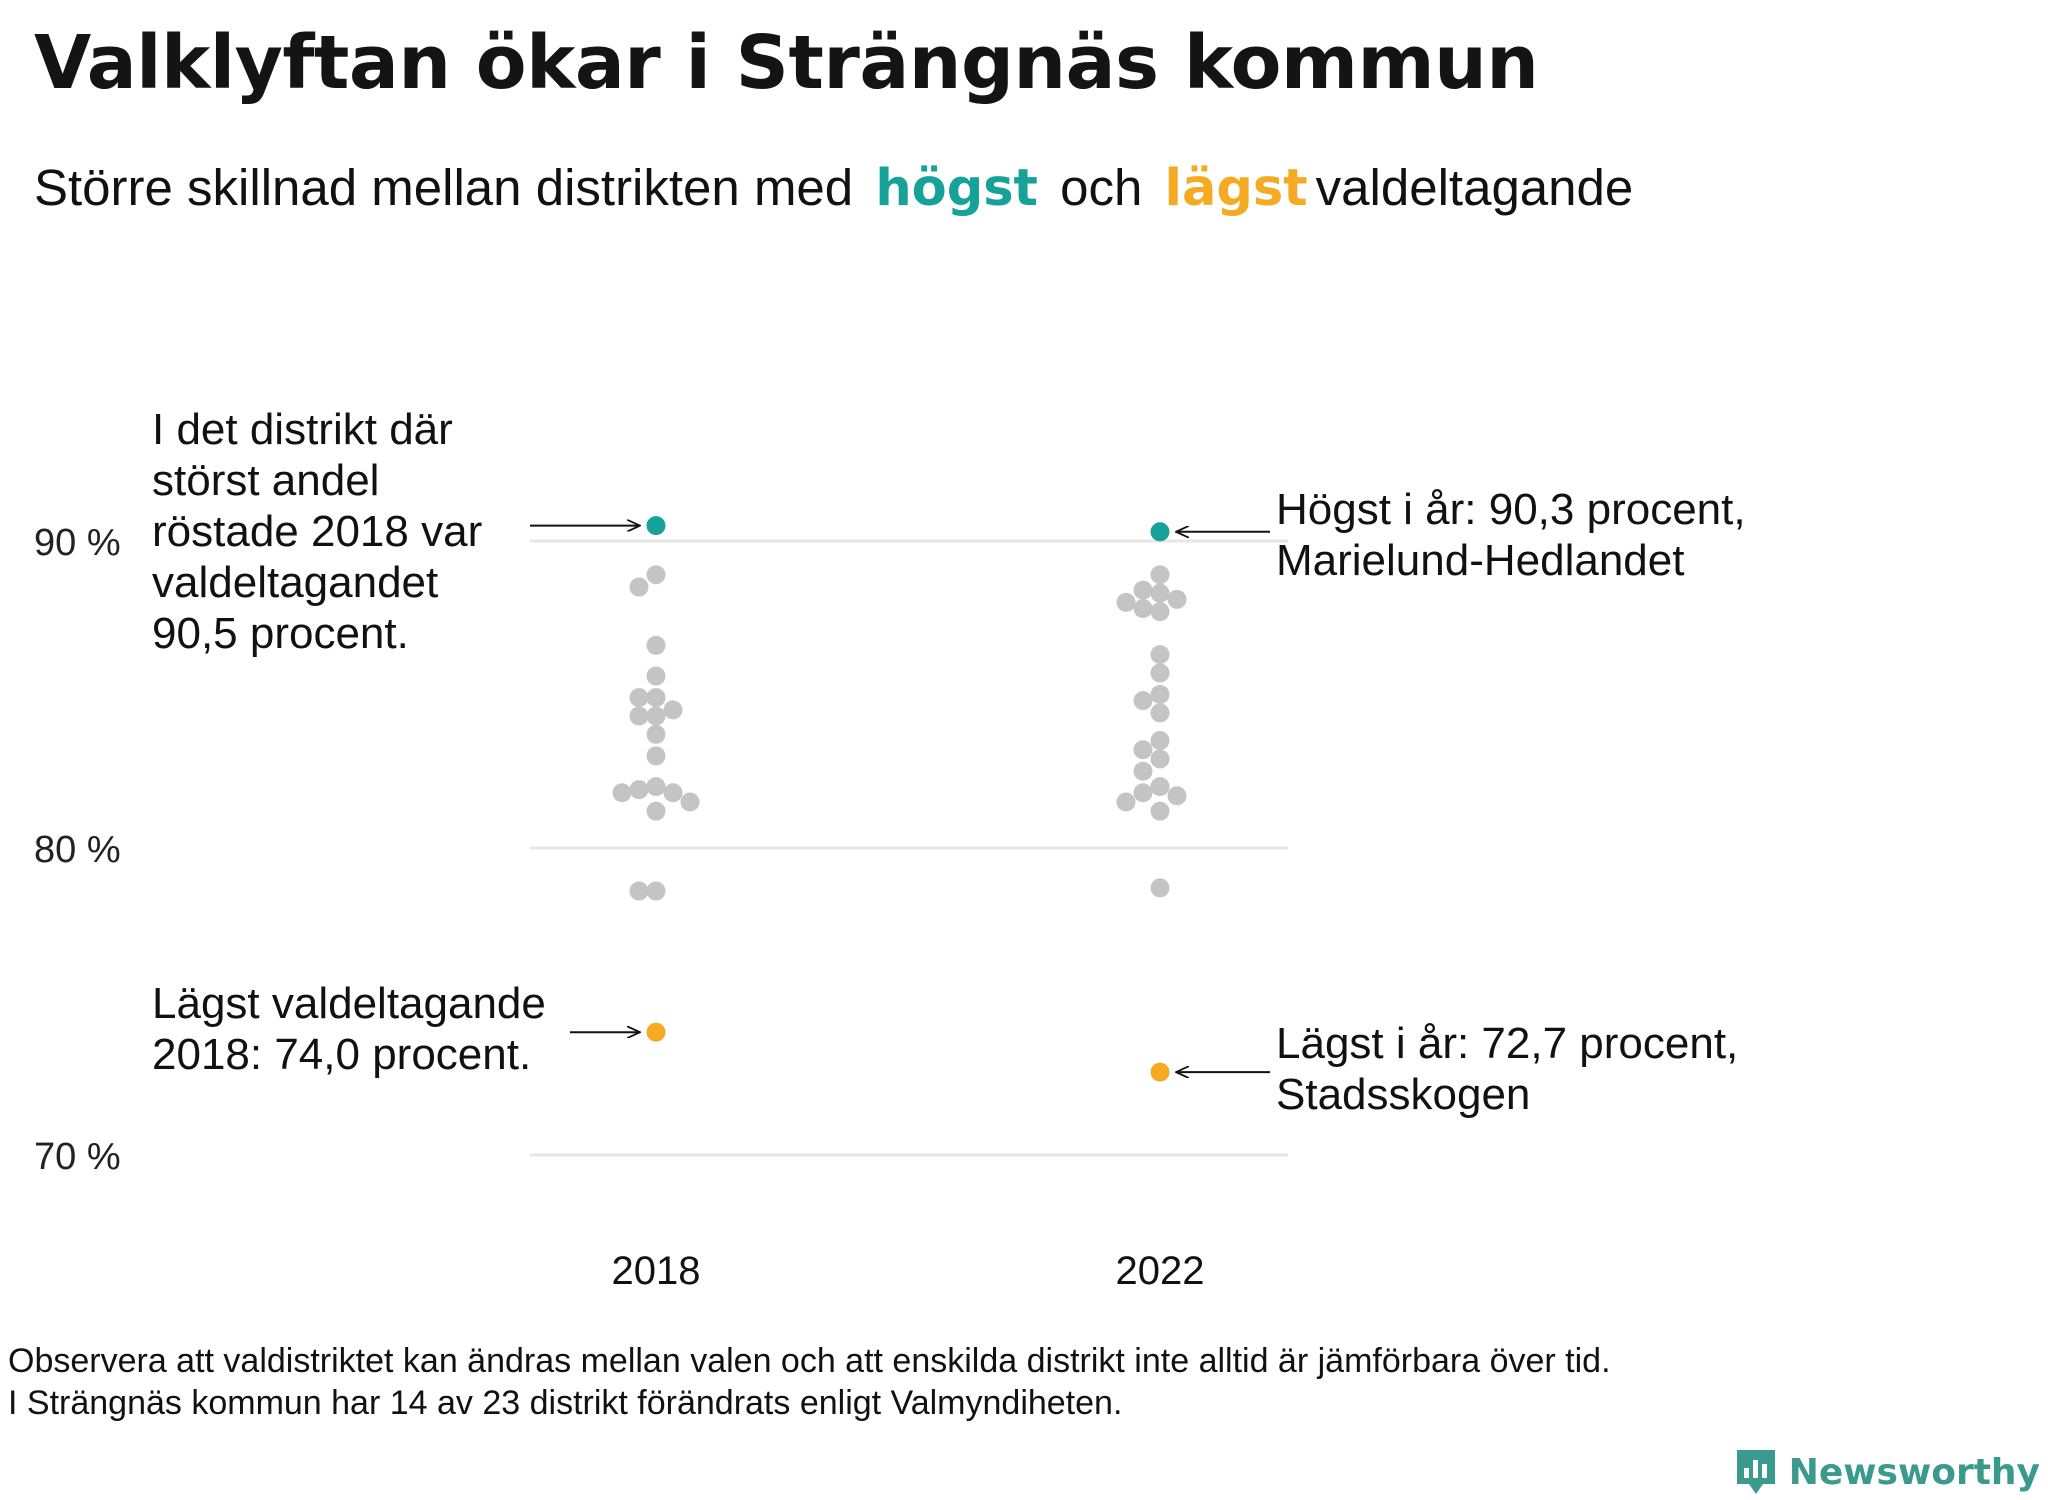 The width and height of the screenshot is (2048, 1500). I want to click on brand-logo: Newsworthy, so click(1886, 1472).